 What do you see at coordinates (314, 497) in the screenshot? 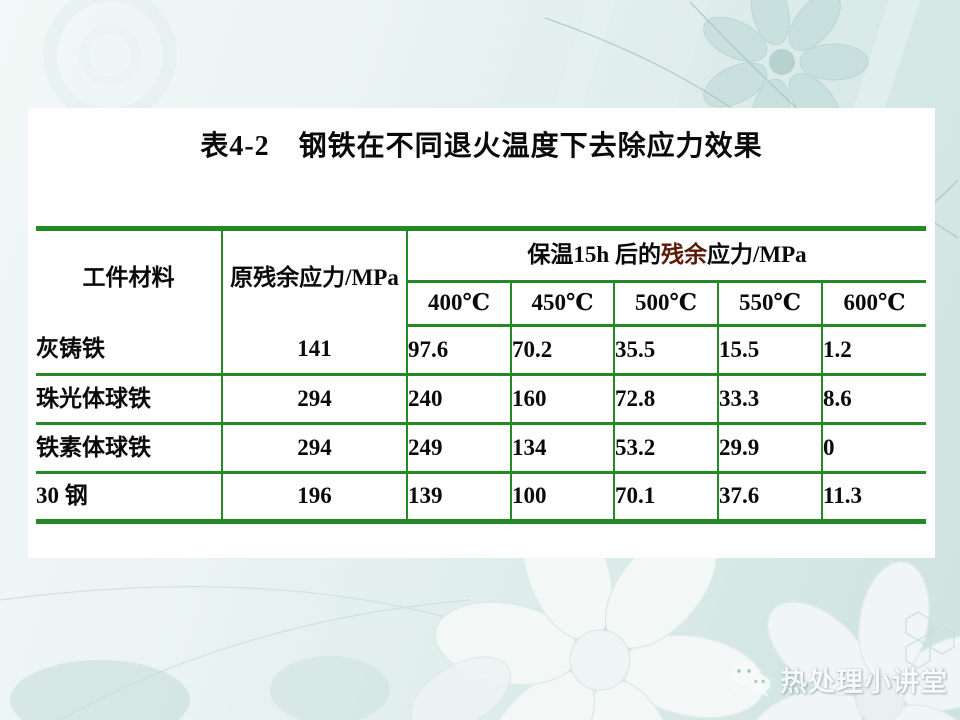
I see `cell-original: 196` at bounding box center [314, 497].